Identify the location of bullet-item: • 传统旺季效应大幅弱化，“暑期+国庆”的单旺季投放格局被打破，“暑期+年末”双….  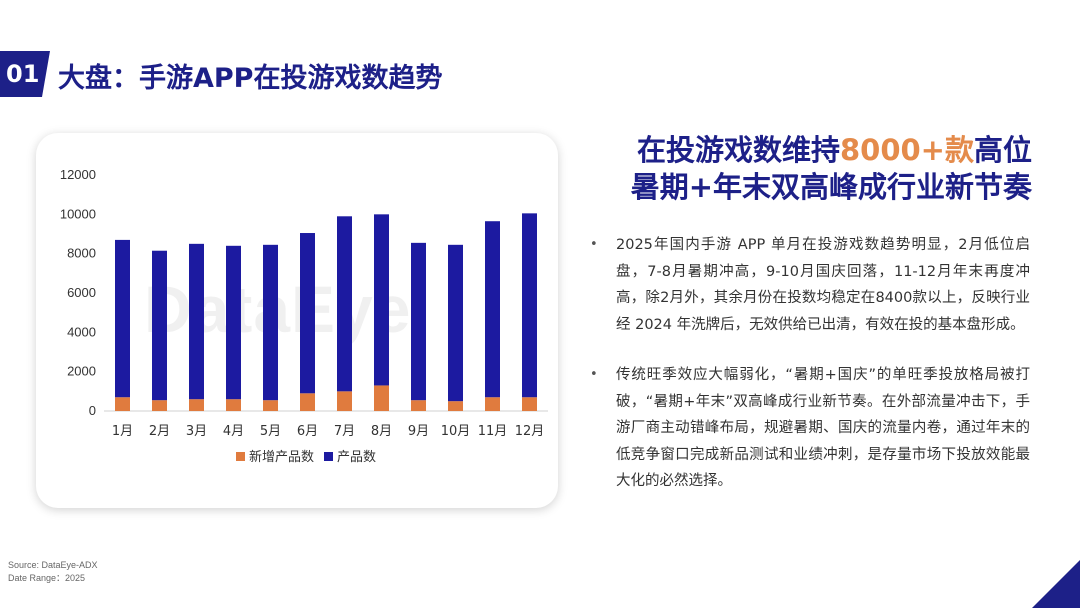
(810, 428).